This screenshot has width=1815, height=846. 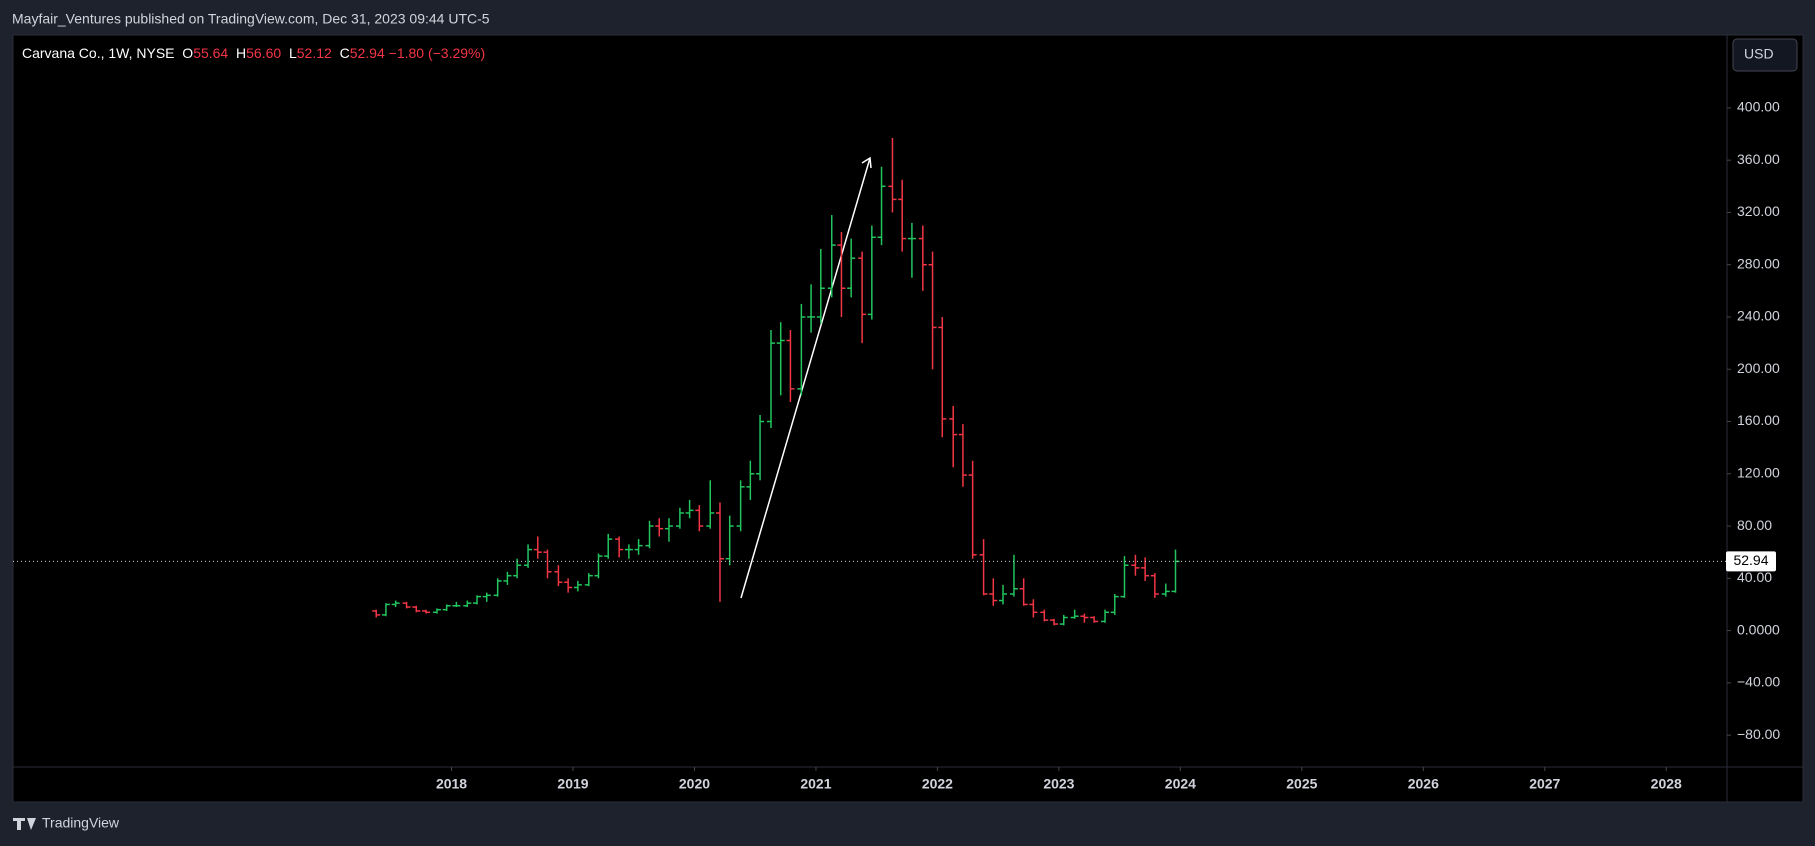 What do you see at coordinates (1758, 316) in the screenshot?
I see `y-tick-label: 240.00` at bounding box center [1758, 316].